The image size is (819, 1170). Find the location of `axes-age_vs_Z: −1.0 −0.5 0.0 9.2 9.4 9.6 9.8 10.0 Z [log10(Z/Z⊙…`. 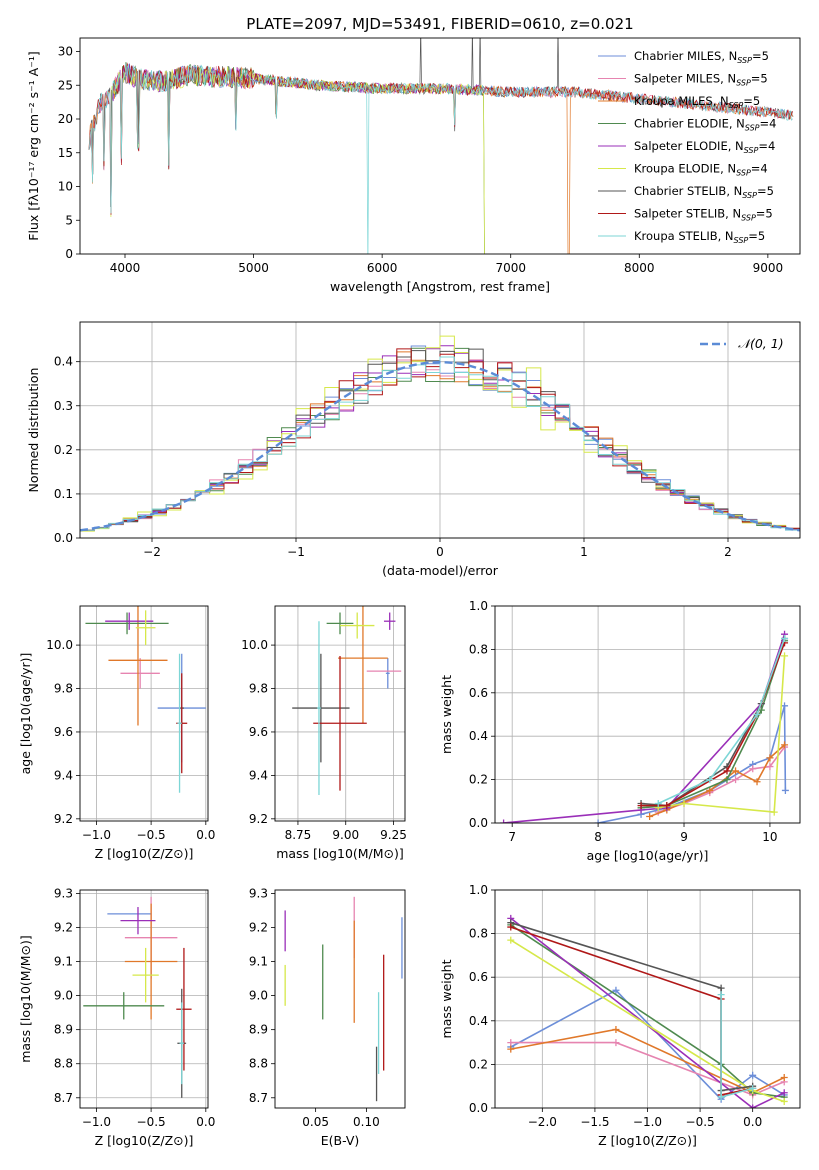

axes-age_vs_Z: −1.0 −0.5 0.0 9.2 9.4 9.6 9.8 10.0 Z [log10(Z/Z⊙… is located at coordinates (116, 733).